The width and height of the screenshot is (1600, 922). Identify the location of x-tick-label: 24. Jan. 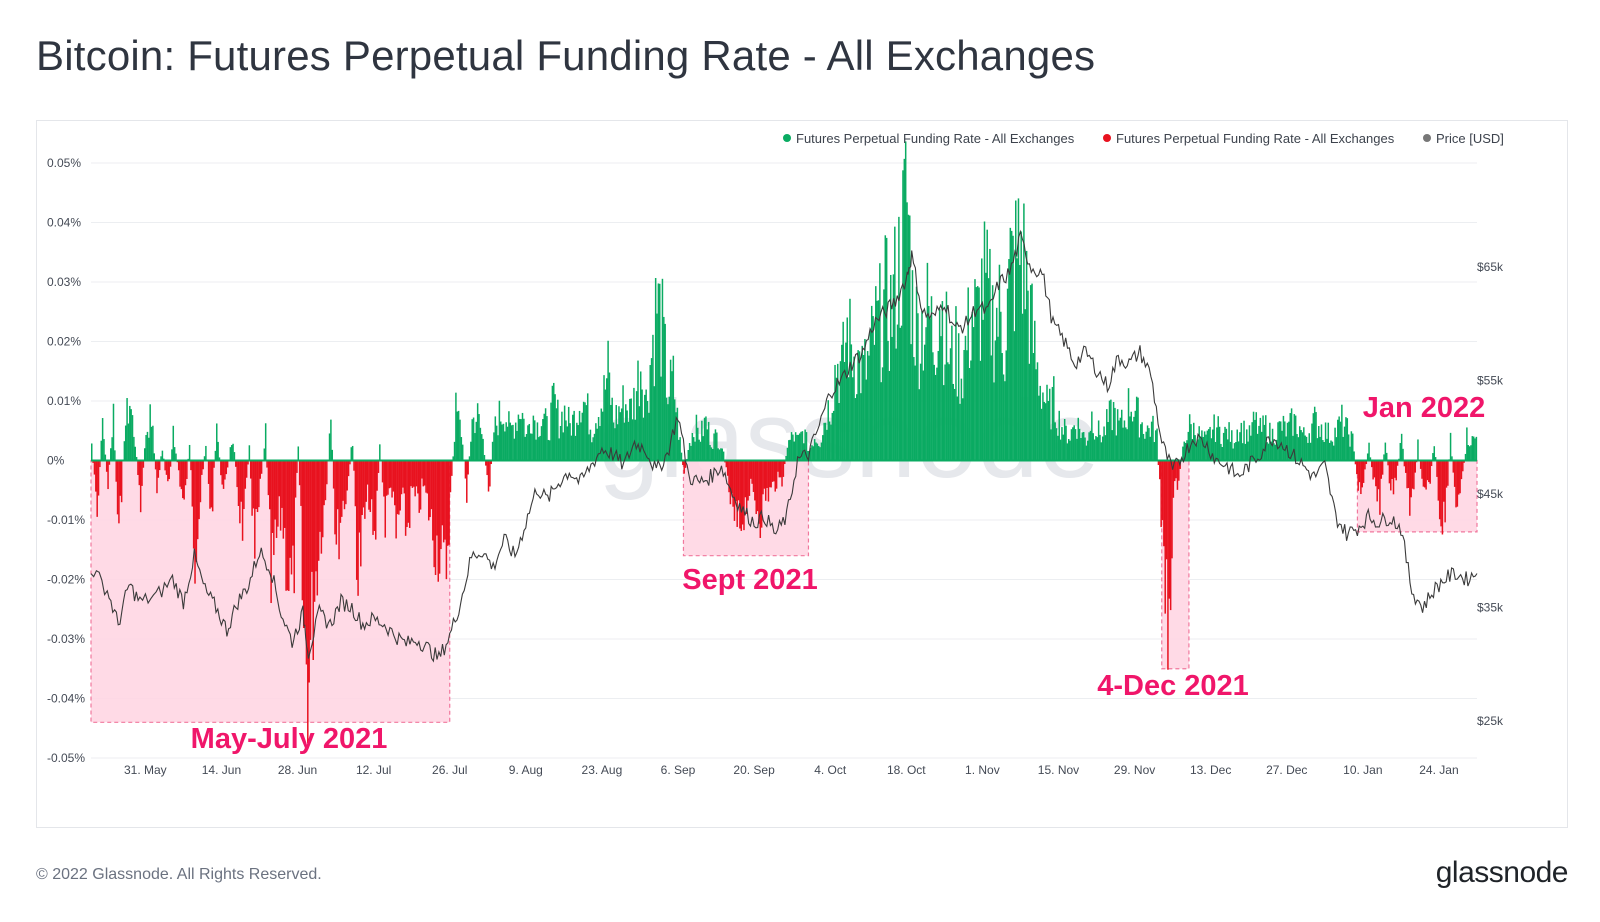
(1438, 770).